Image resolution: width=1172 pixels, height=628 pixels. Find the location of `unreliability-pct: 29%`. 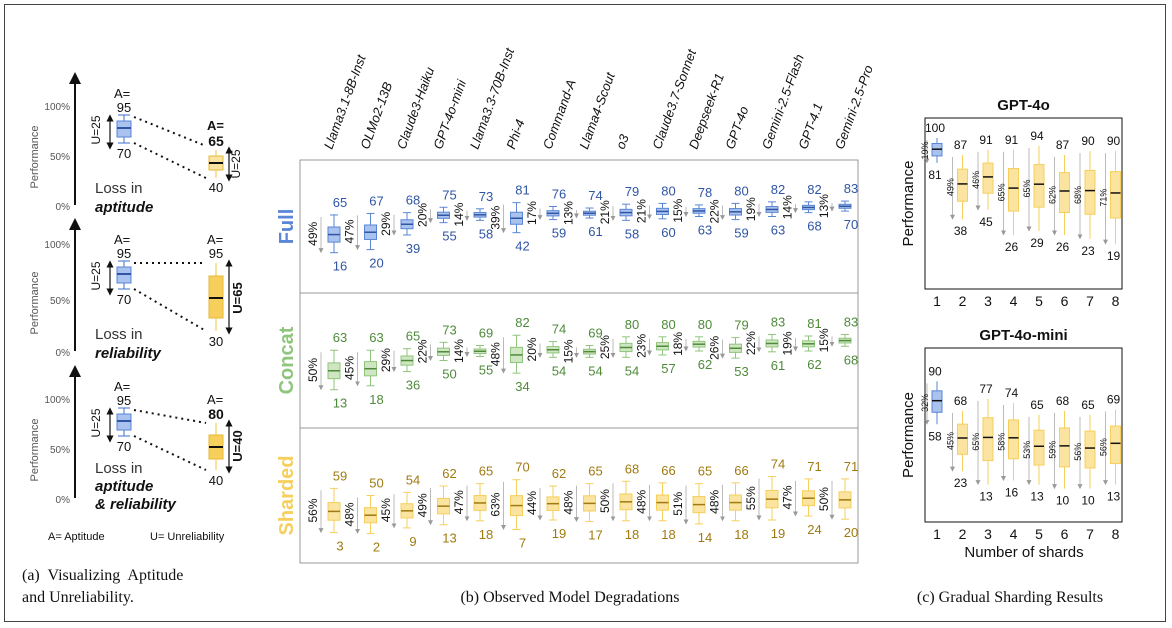

unreliability-pct: 29% is located at coordinates (386, 360).